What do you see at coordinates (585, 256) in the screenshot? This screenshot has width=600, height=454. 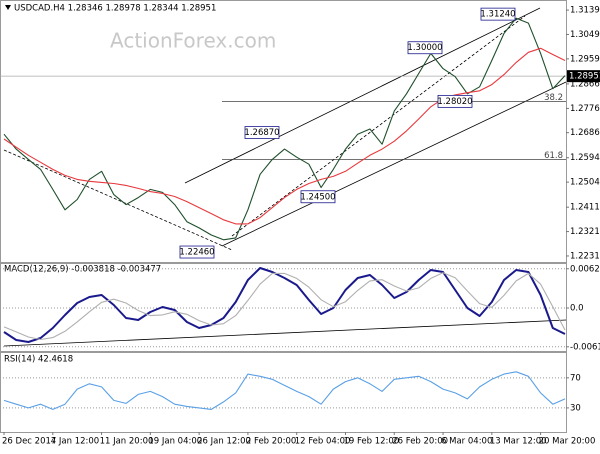 I see `y-tick-label: 1.22315` at bounding box center [585, 256].